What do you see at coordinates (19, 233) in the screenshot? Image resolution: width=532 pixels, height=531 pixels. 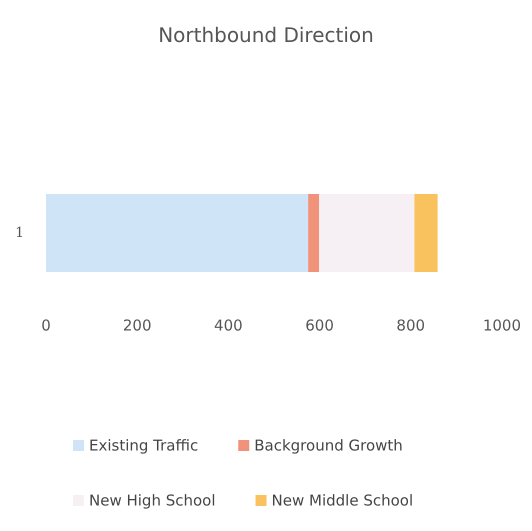 I see `y-tick-label: 1` at bounding box center [19, 233].